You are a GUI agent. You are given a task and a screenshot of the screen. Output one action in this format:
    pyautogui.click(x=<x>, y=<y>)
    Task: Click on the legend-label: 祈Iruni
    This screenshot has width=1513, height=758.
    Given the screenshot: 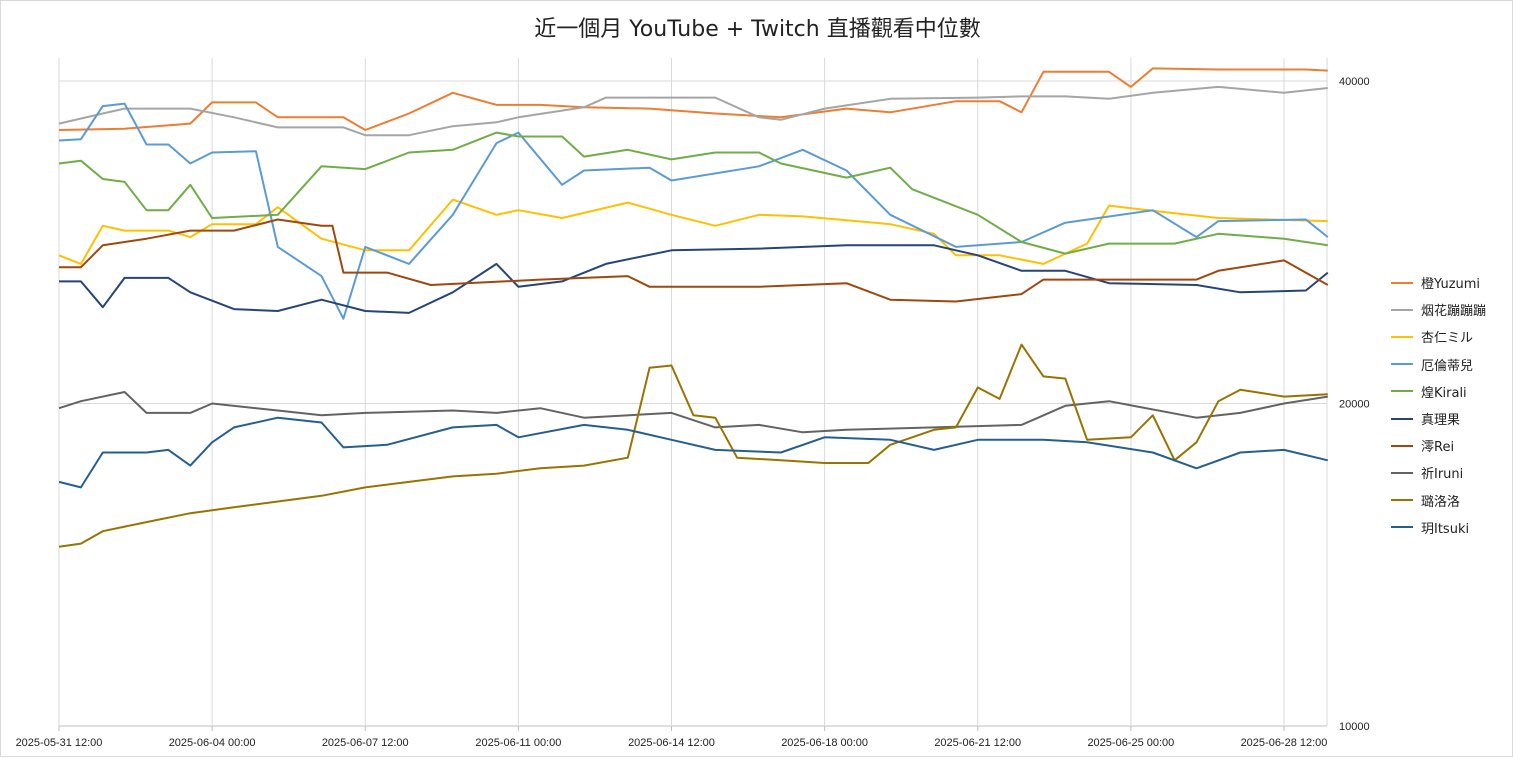 What is the action you would take?
    pyautogui.click(x=1442, y=475)
    